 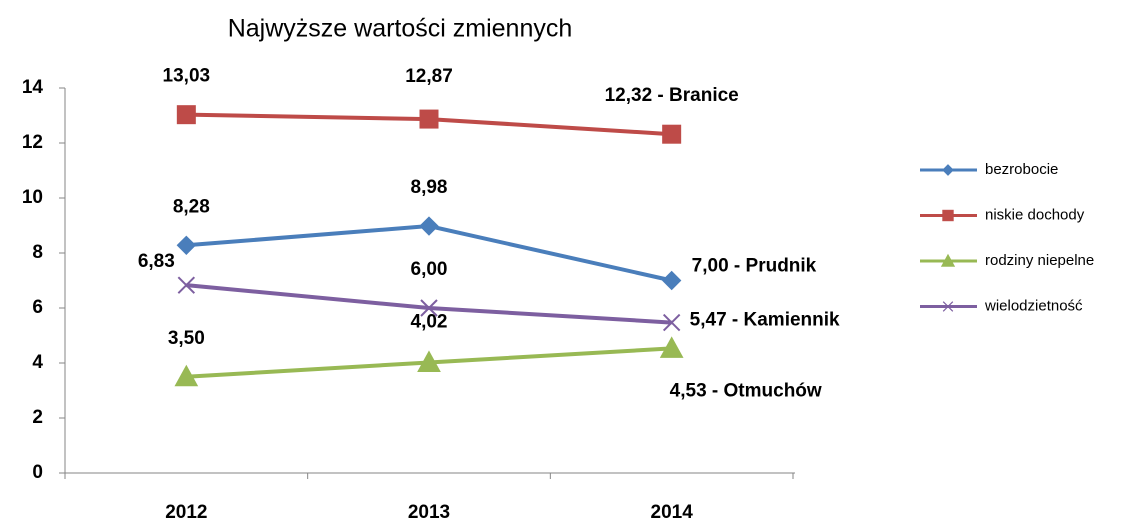 I want to click on legend-label: wielodzietność, so click(x=1033, y=305).